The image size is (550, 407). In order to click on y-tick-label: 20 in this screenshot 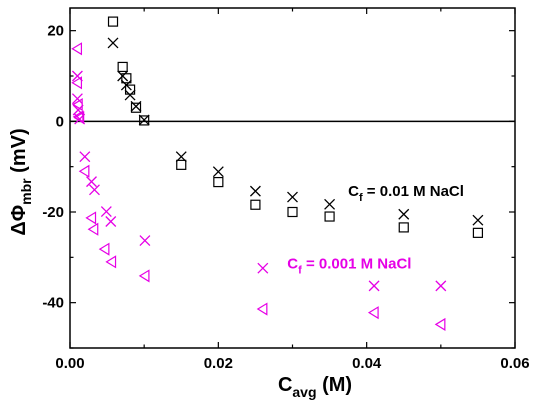, I will do `click(55, 31)`.